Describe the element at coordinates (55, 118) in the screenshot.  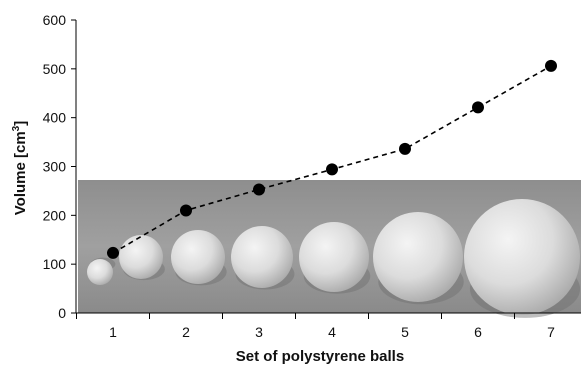
I see `y-tick-label: 400` at that location.